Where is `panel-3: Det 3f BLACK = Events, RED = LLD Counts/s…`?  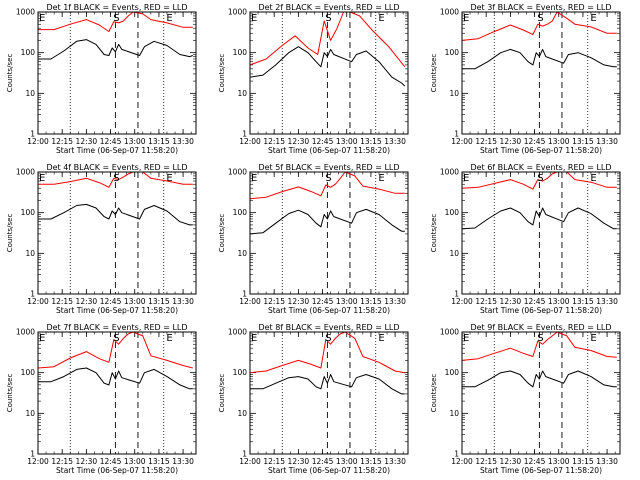 panel-3: Det 3f BLACK = Events, RED = LLD Counts/s… is located at coordinates (525, 79).